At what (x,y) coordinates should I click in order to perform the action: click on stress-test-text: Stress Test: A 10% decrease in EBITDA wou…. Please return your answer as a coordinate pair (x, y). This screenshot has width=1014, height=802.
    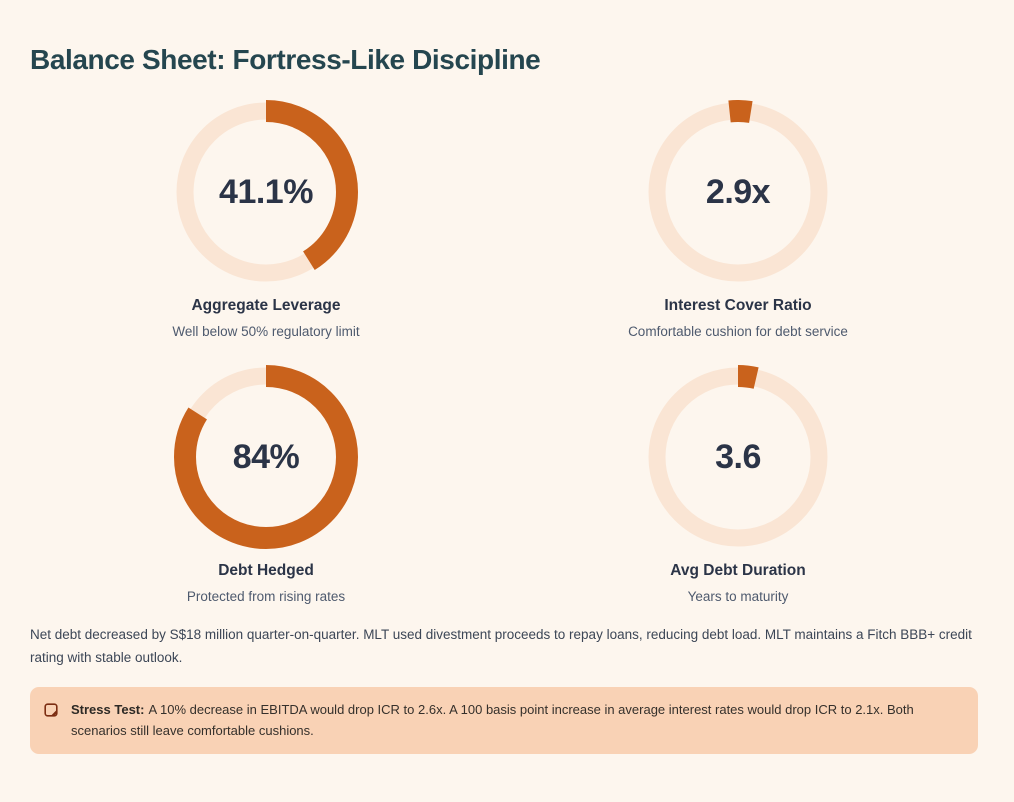
    Looking at the image, I should click on (515, 721).